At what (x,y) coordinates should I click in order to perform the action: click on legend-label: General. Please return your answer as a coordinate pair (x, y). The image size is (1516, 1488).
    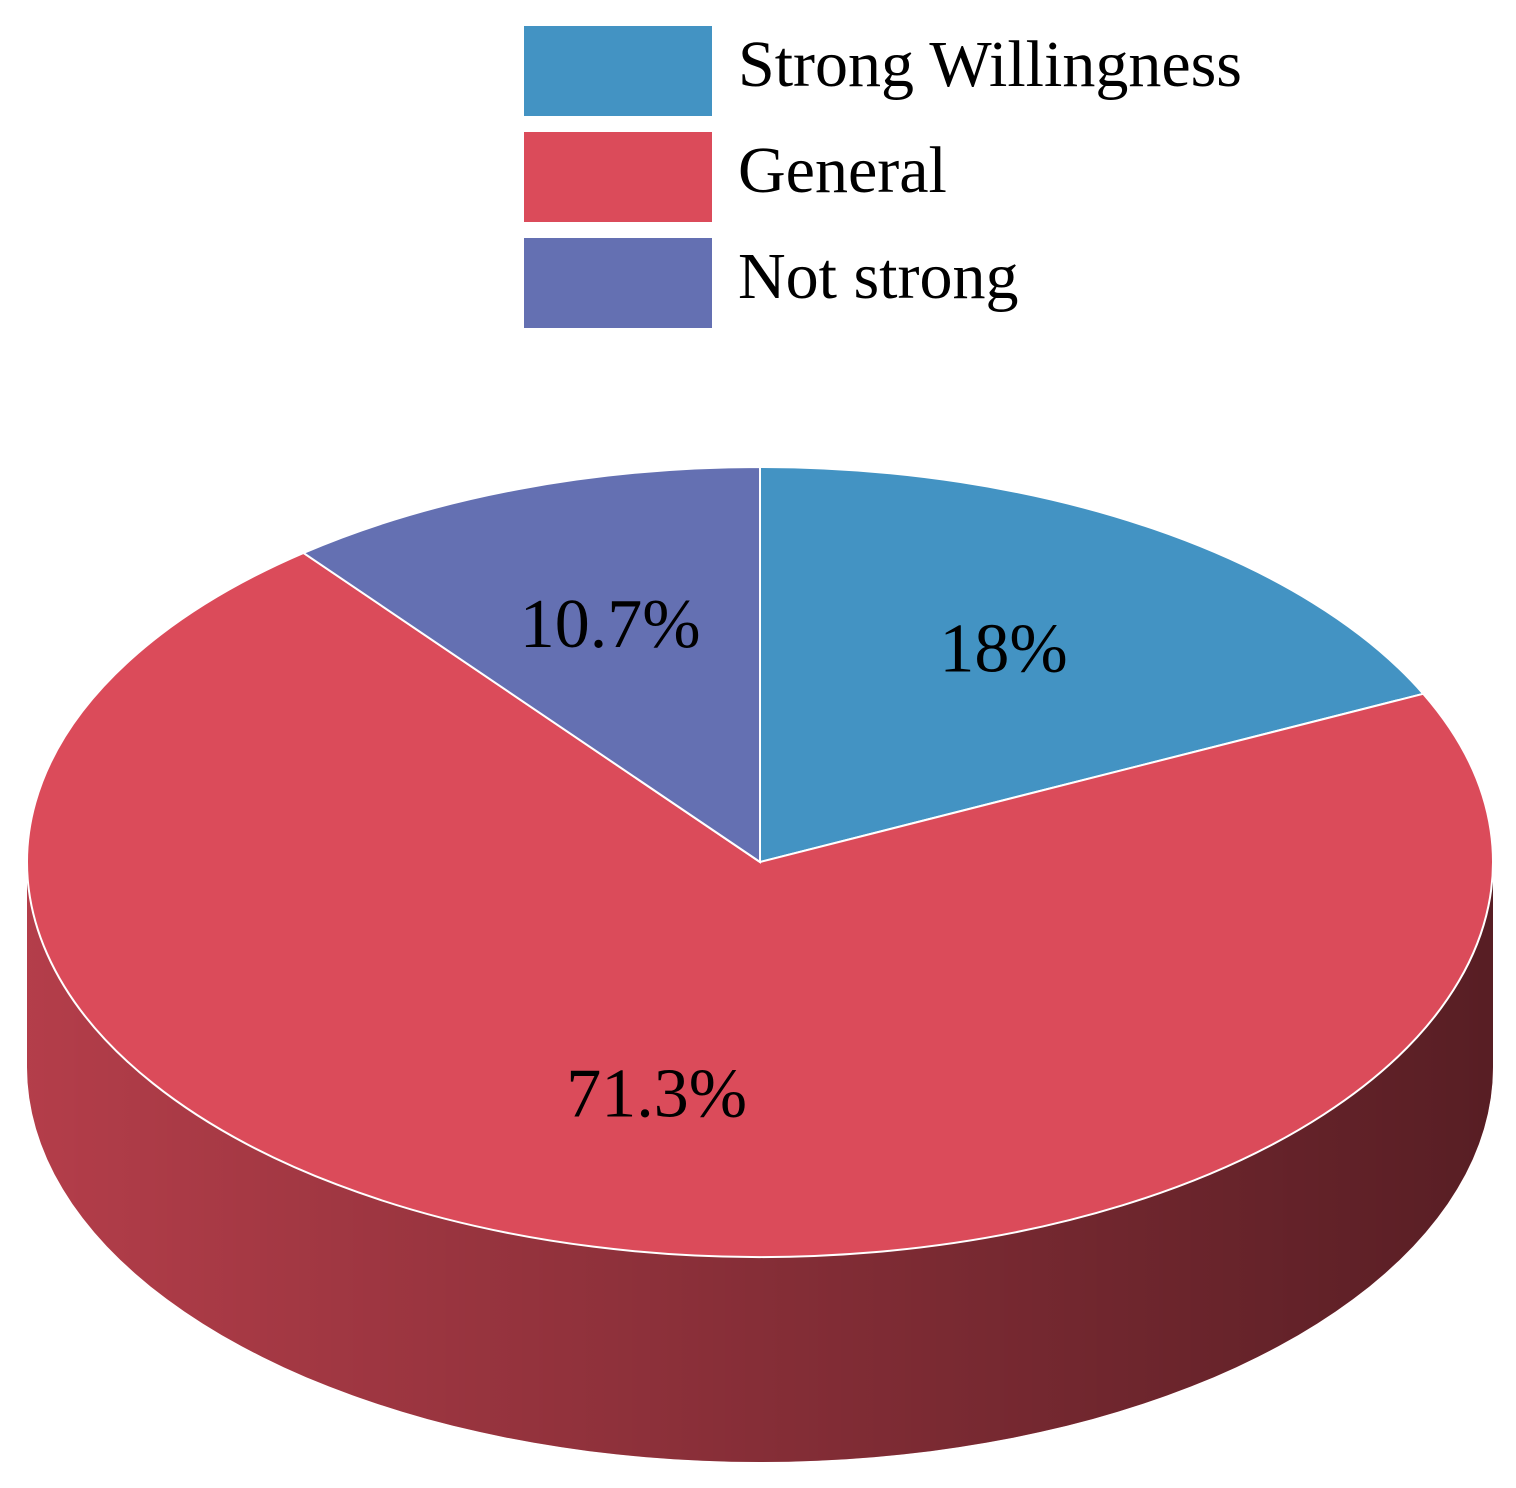
    Looking at the image, I should click on (842, 170).